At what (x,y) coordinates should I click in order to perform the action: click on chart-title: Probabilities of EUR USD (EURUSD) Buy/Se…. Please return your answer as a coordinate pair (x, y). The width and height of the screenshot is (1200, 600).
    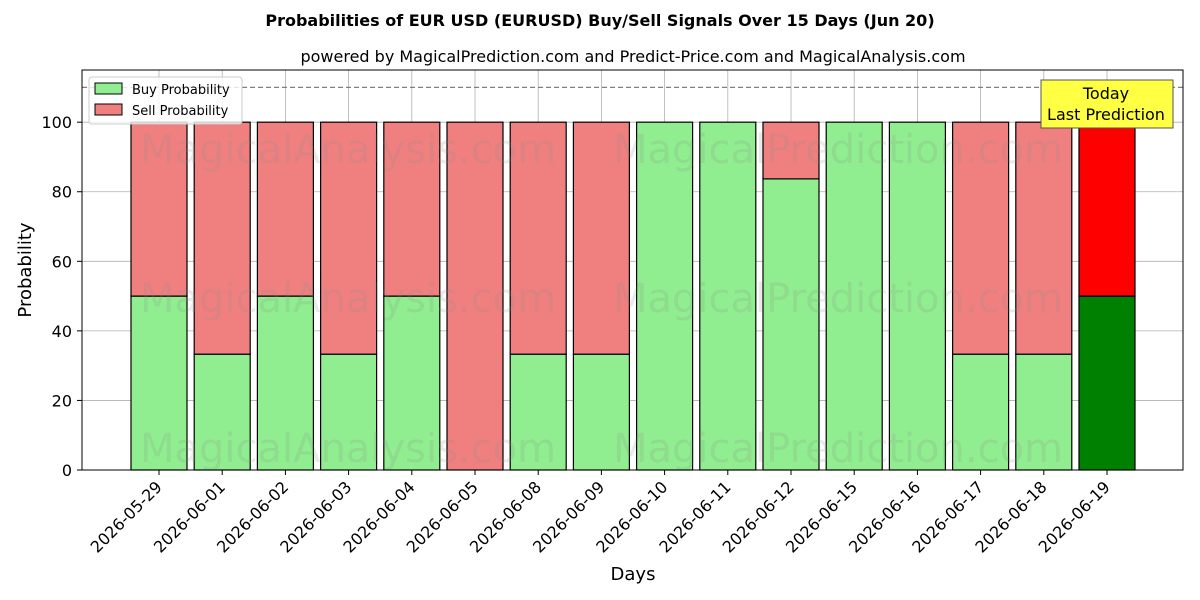
    Looking at the image, I should click on (599, 20).